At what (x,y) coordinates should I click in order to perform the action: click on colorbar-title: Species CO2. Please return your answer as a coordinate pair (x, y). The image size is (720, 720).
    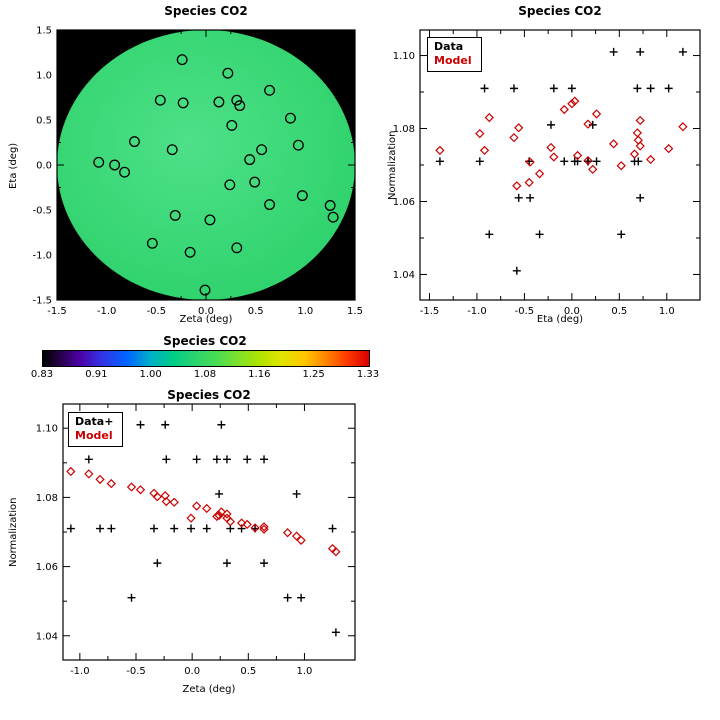
    Looking at the image, I should click on (205, 341).